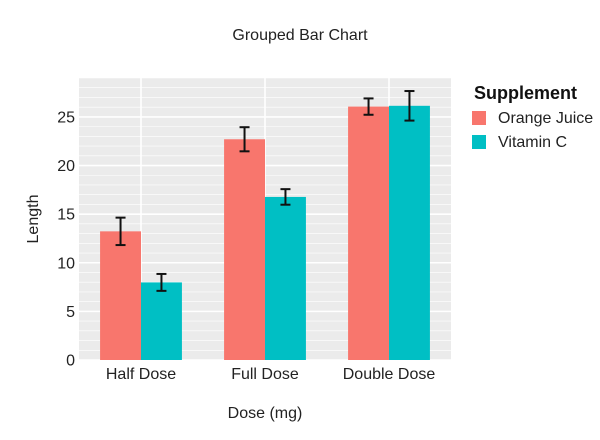  I want to click on legend-title: Supplement, so click(525, 93).